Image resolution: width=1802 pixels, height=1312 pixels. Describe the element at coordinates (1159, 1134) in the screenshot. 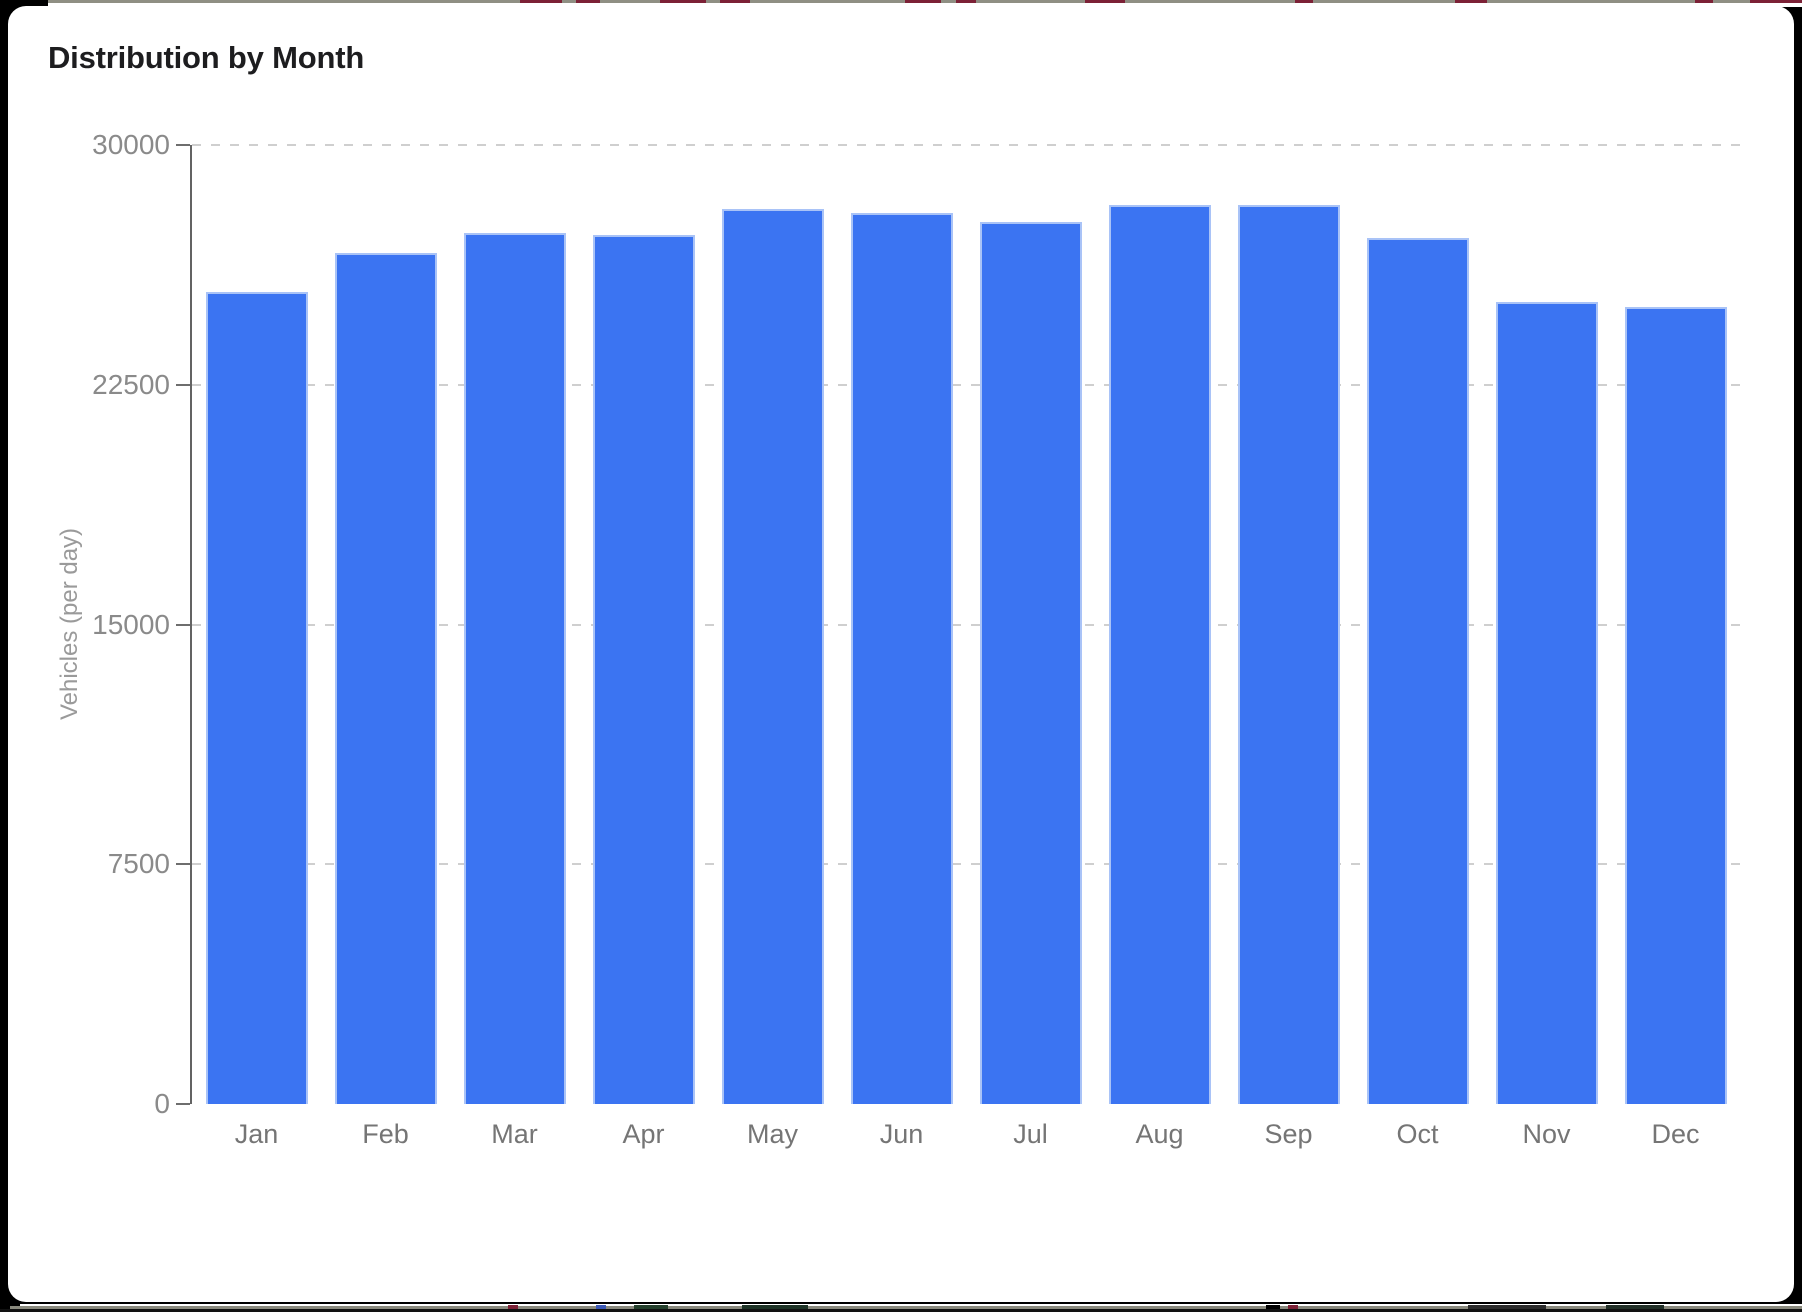

I see `x-tick-label-aug: Aug` at that location.